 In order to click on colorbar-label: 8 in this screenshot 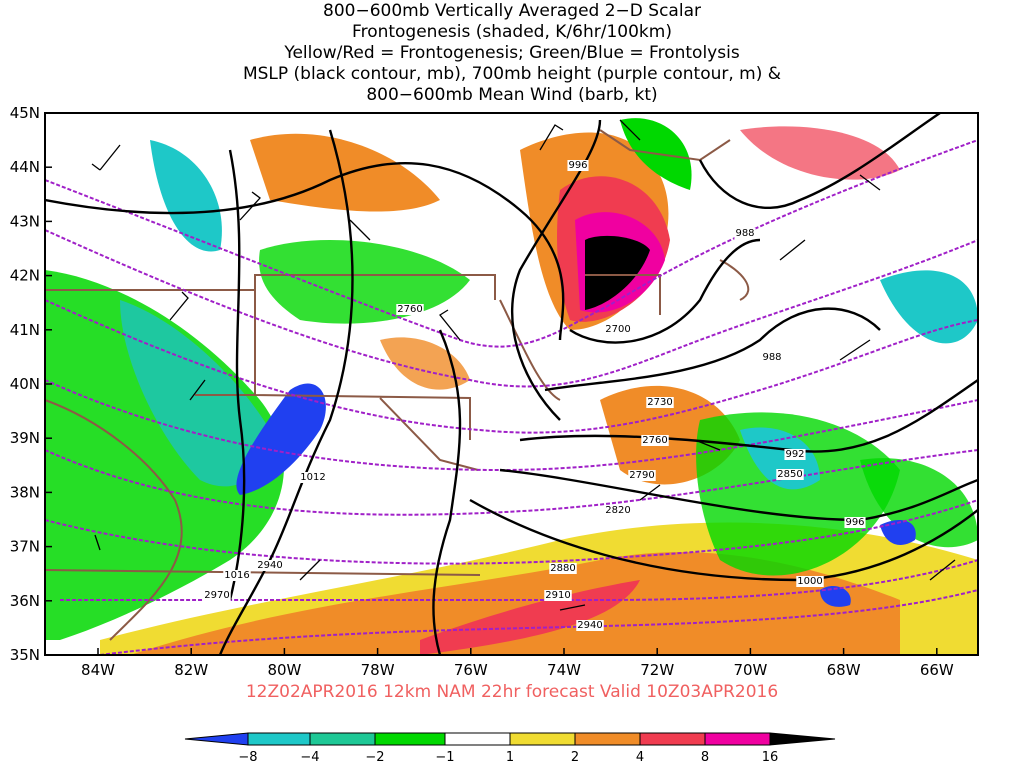, I will do `click(705, 757)`.